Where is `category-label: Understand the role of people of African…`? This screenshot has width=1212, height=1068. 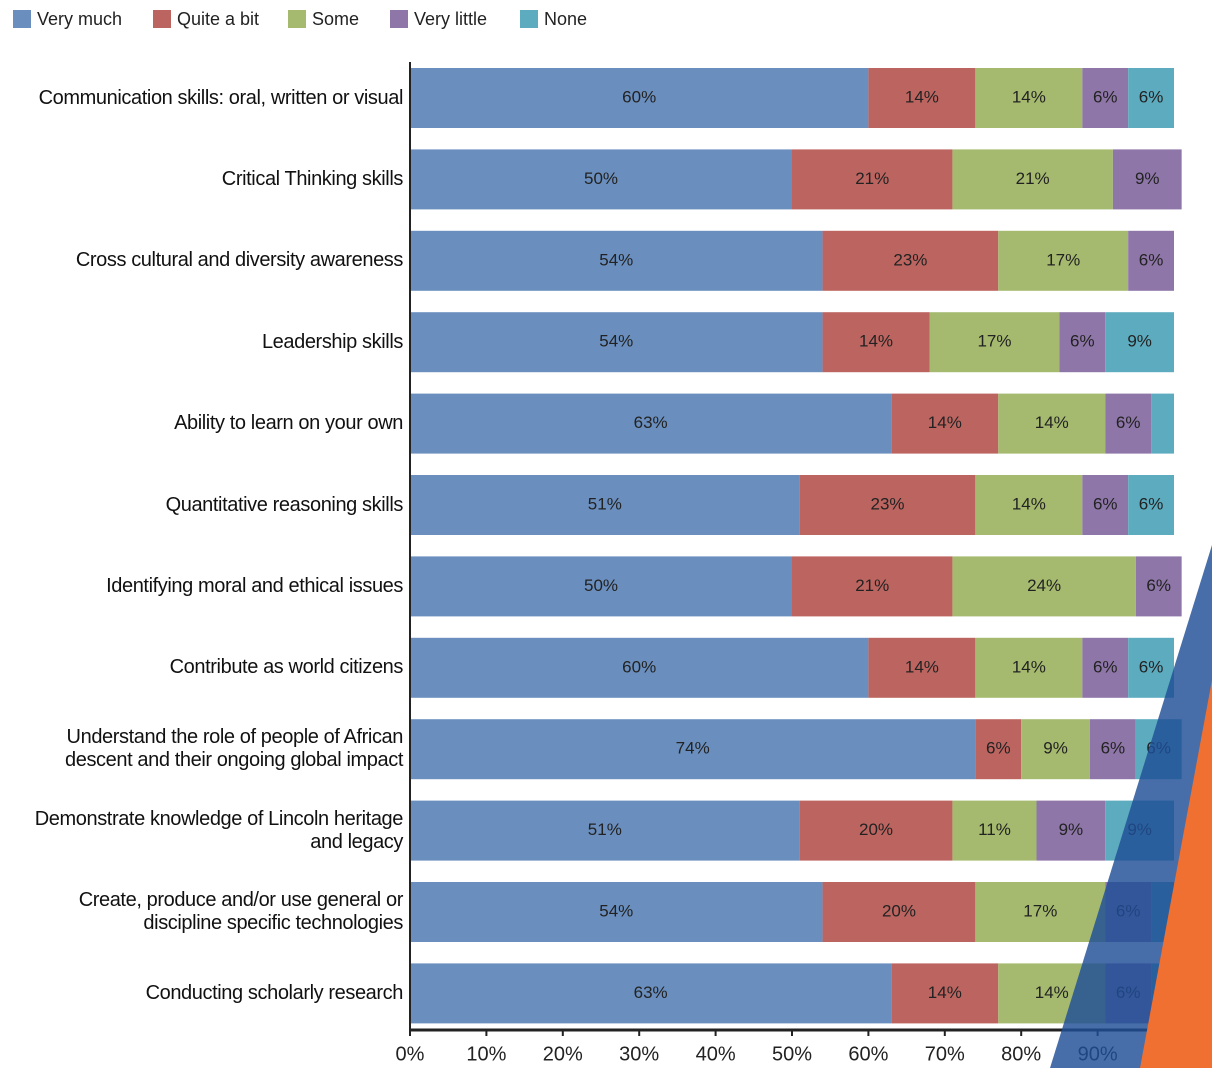
category-label: Understand the role of people of African… is located at coordinates (234, 749).